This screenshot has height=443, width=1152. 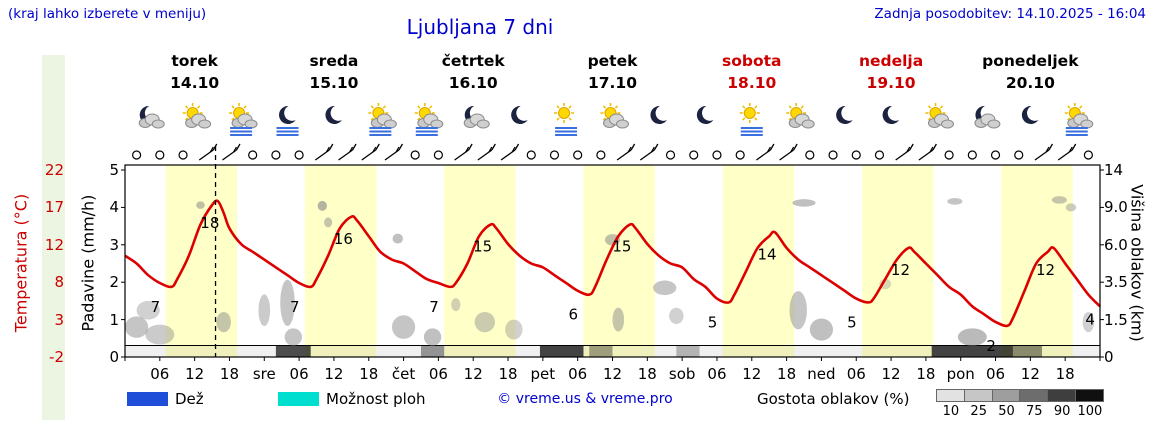 What do you see at coordinates (543, 374) in the screenshot?
I see `x-day-tick: pet` at bounding box center [543, 374].